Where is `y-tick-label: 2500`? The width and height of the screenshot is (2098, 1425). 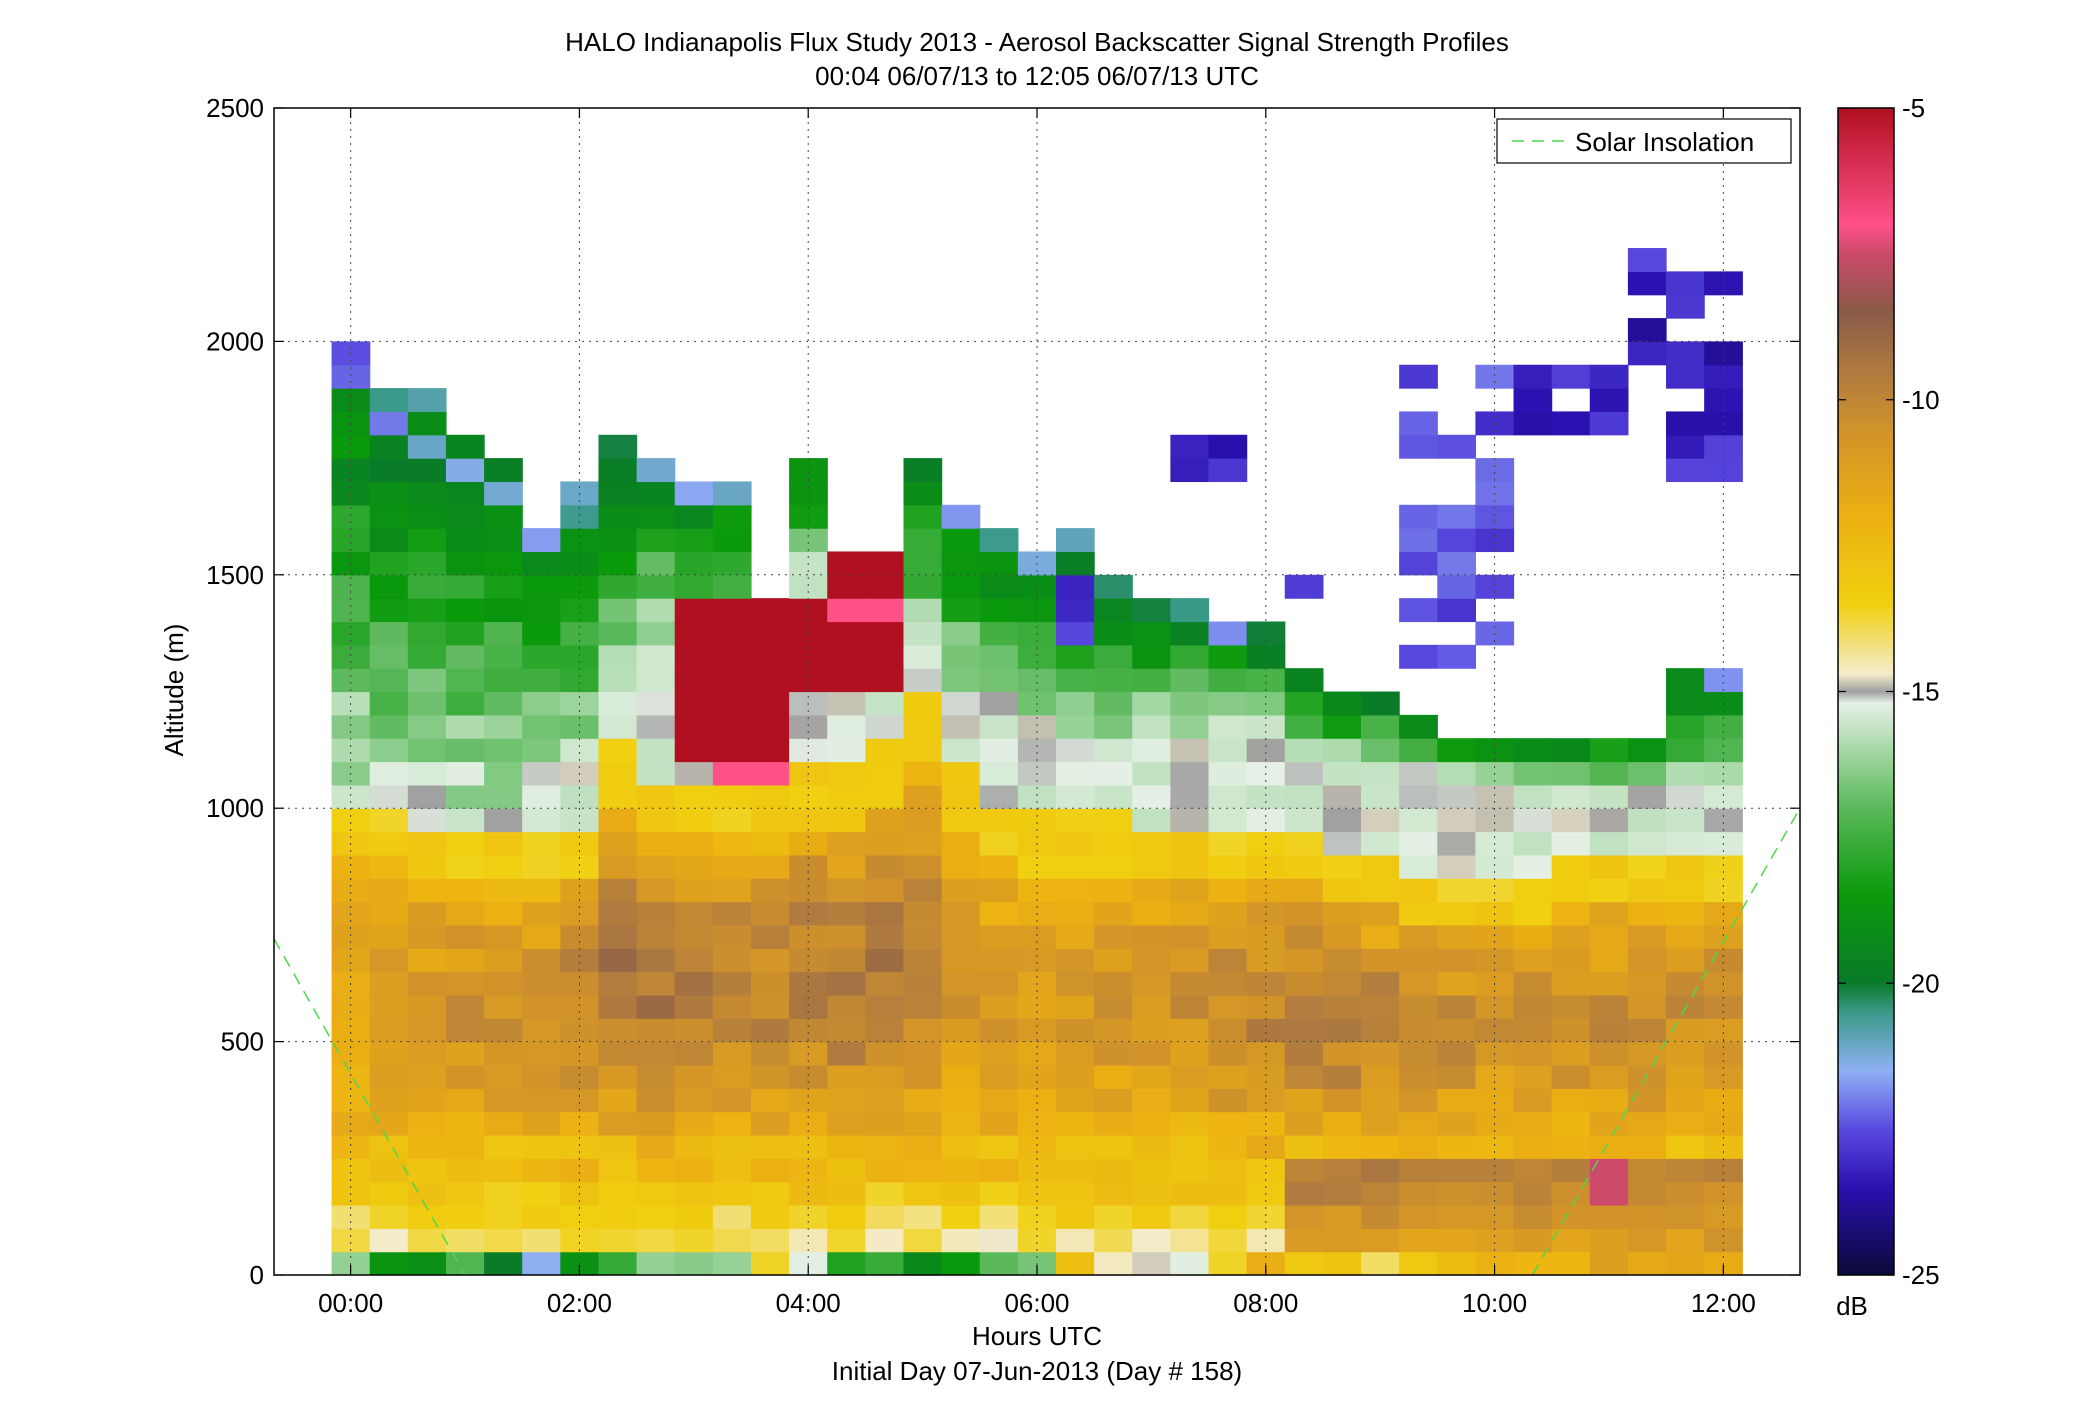 y-tick-label: 2500 is located at coordinates (235, 108).